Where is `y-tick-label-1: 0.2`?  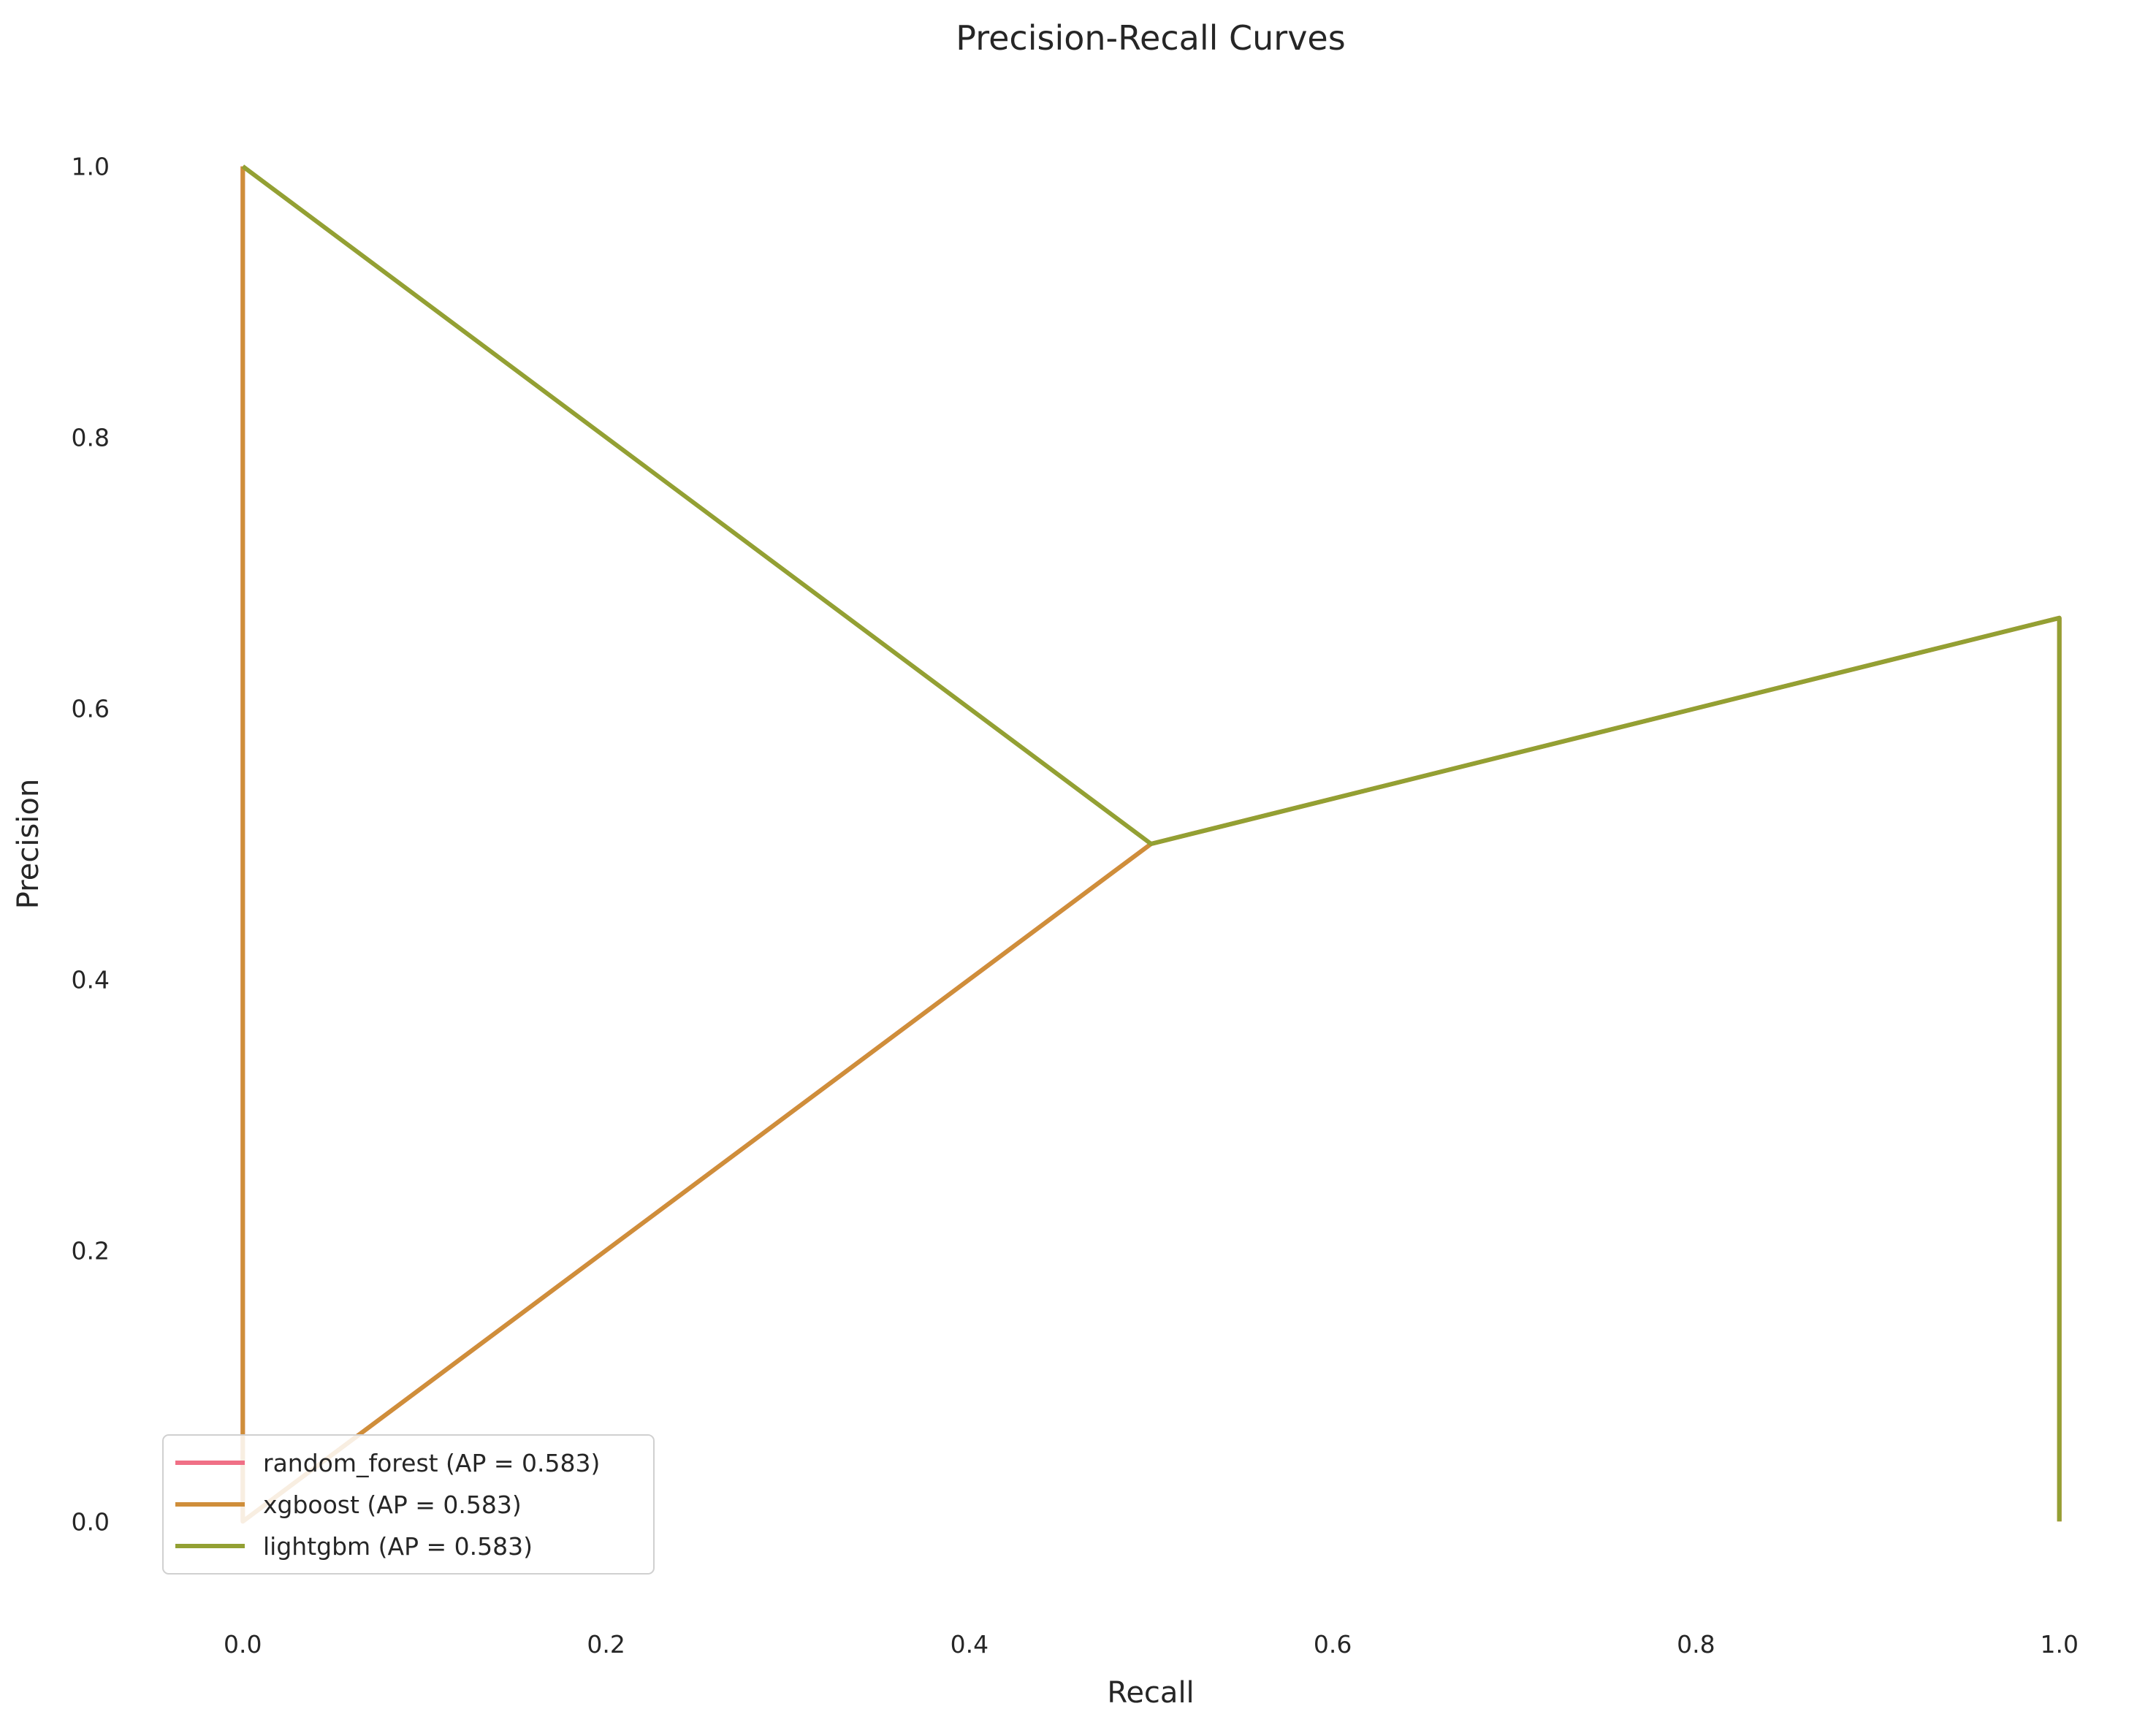 y-tick-label-1: 0.2 is located at coordinates (91, 1251).